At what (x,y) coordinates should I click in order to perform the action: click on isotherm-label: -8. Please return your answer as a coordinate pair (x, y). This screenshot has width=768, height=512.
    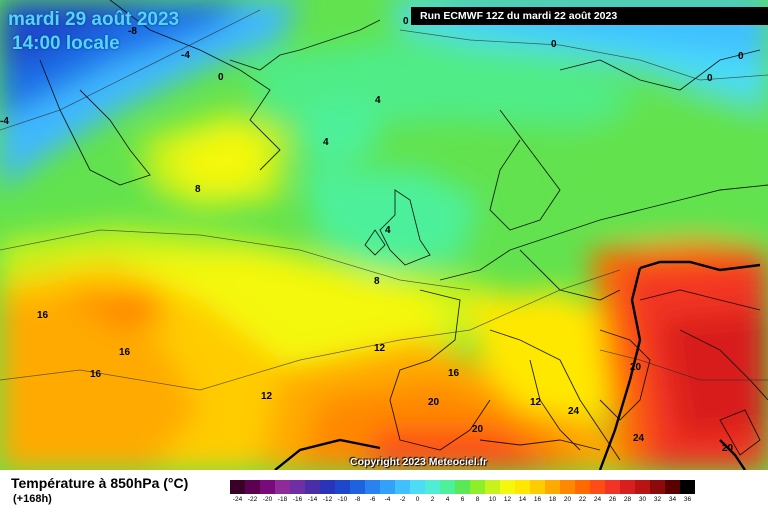
    Looking at the image, I should click on (132, 31).